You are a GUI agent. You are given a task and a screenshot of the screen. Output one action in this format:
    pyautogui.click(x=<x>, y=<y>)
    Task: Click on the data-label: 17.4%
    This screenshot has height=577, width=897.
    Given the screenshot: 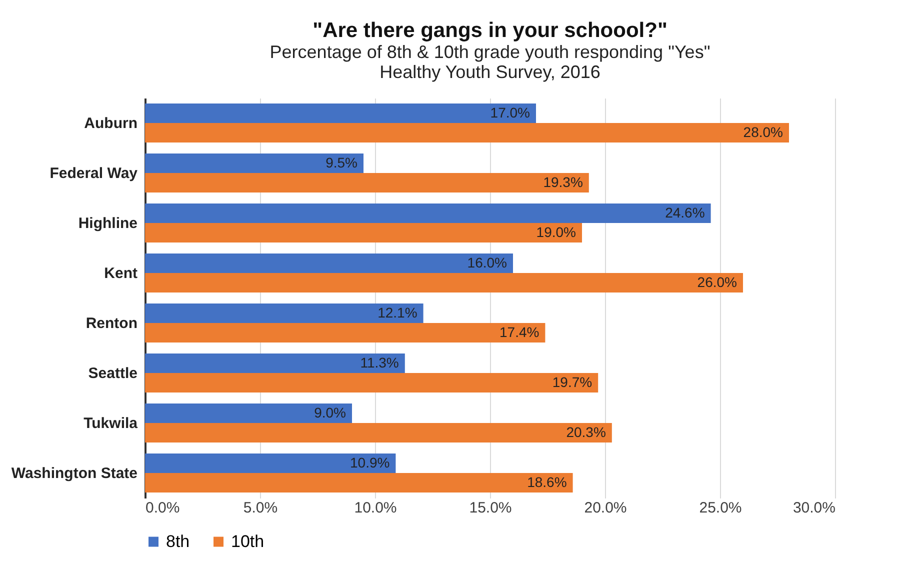 What is the action you would take?
    pyautogui.click(x=519, y=332)
    